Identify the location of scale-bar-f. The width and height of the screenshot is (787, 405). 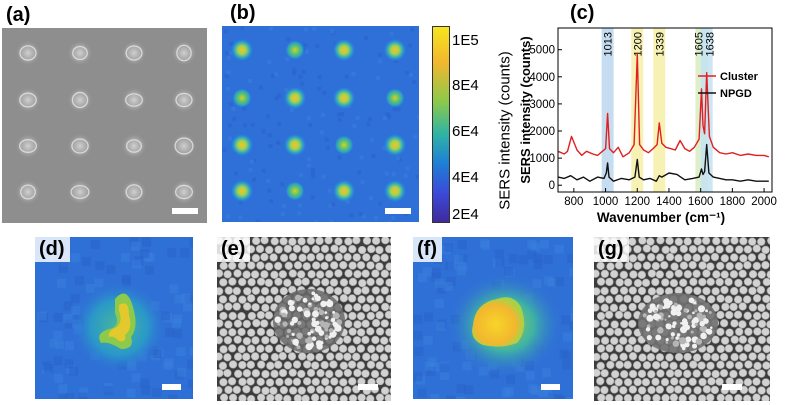
(550, 387).